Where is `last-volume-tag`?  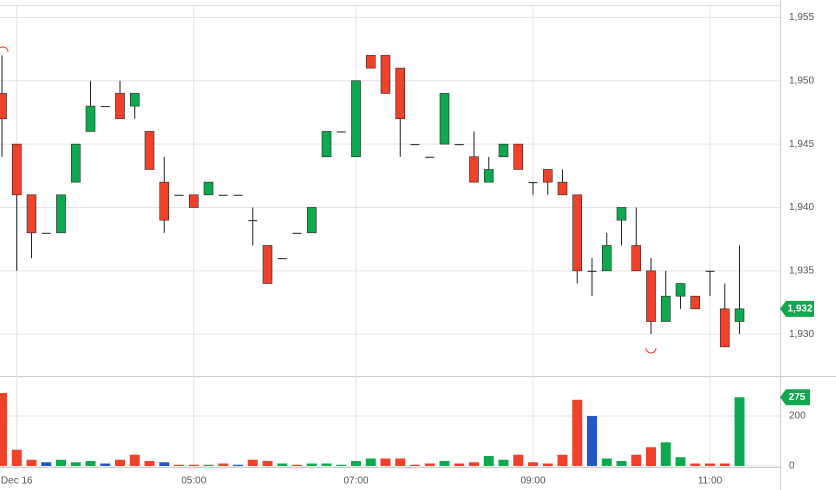 last-volume-tag is located at coordinates (795, 397).